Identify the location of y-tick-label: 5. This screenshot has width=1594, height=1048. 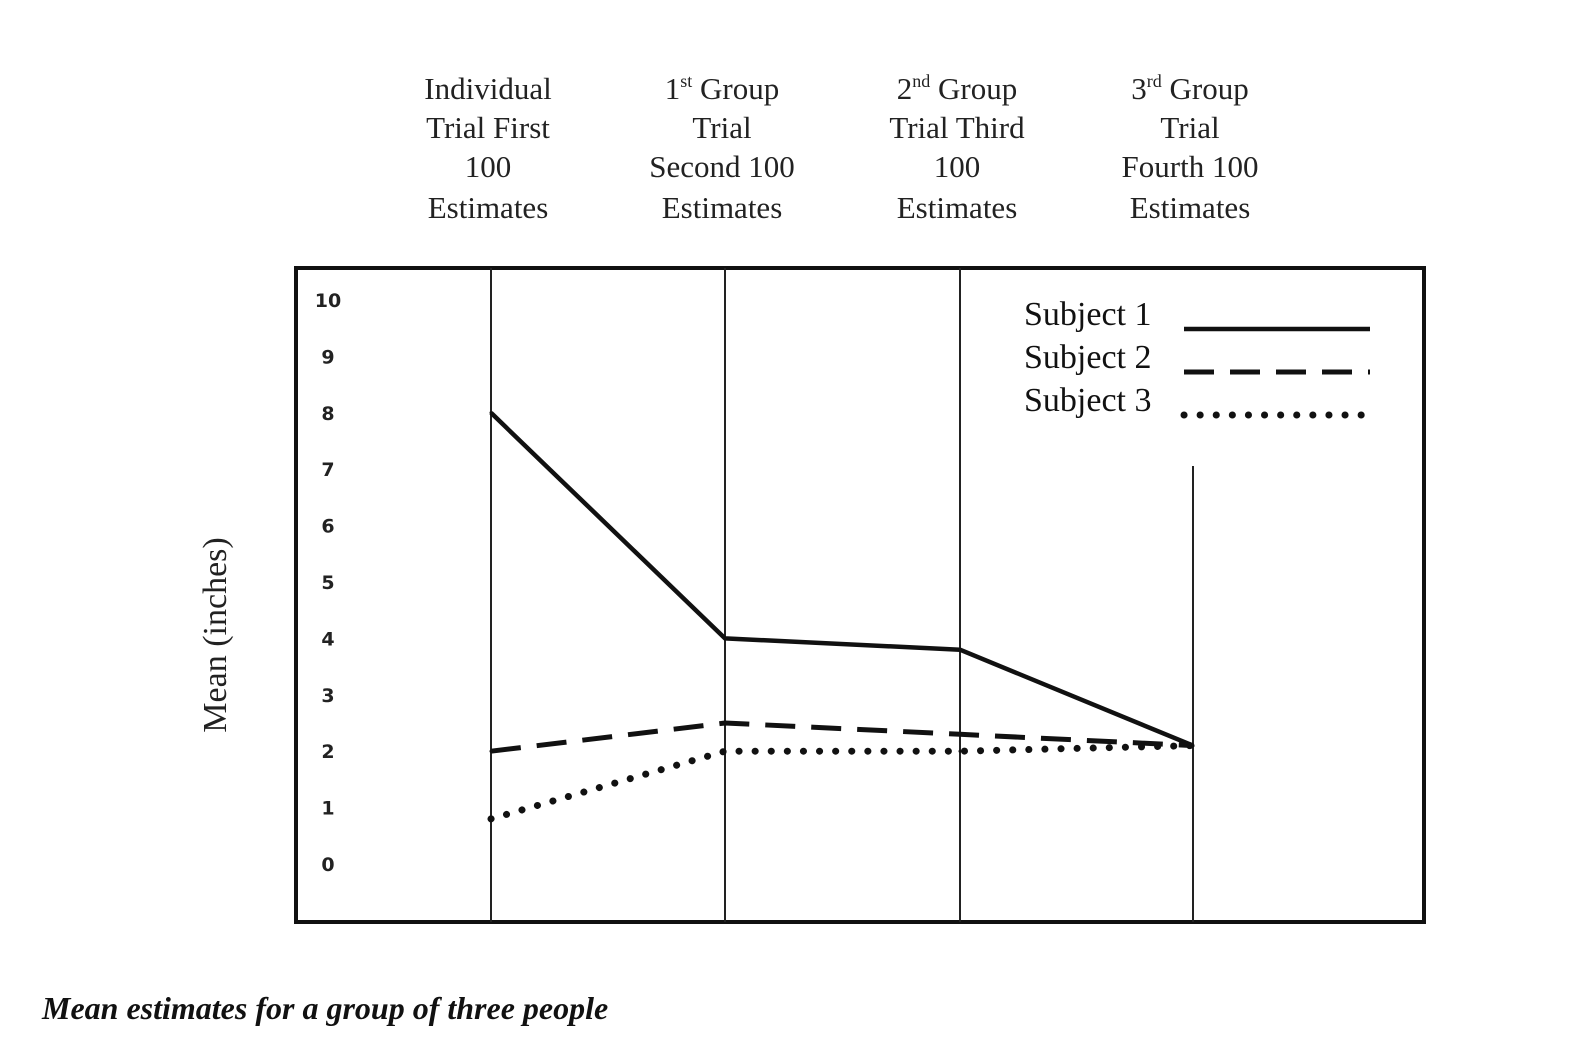
(327, 583).